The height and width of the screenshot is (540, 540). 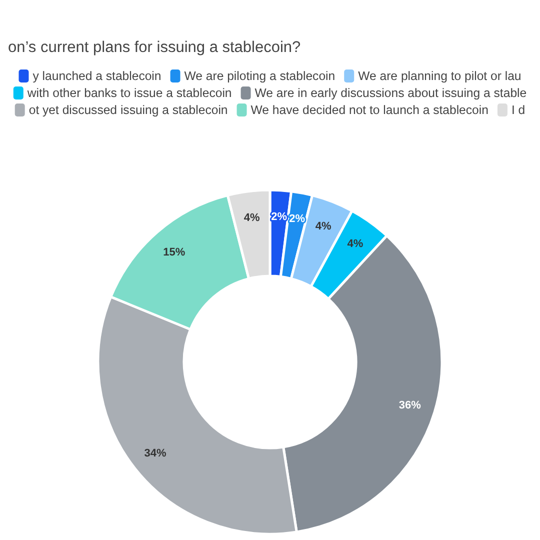 I want to click on legend-label: ot yet discussed issuing a stablecoin, so click(x=128, y=110).